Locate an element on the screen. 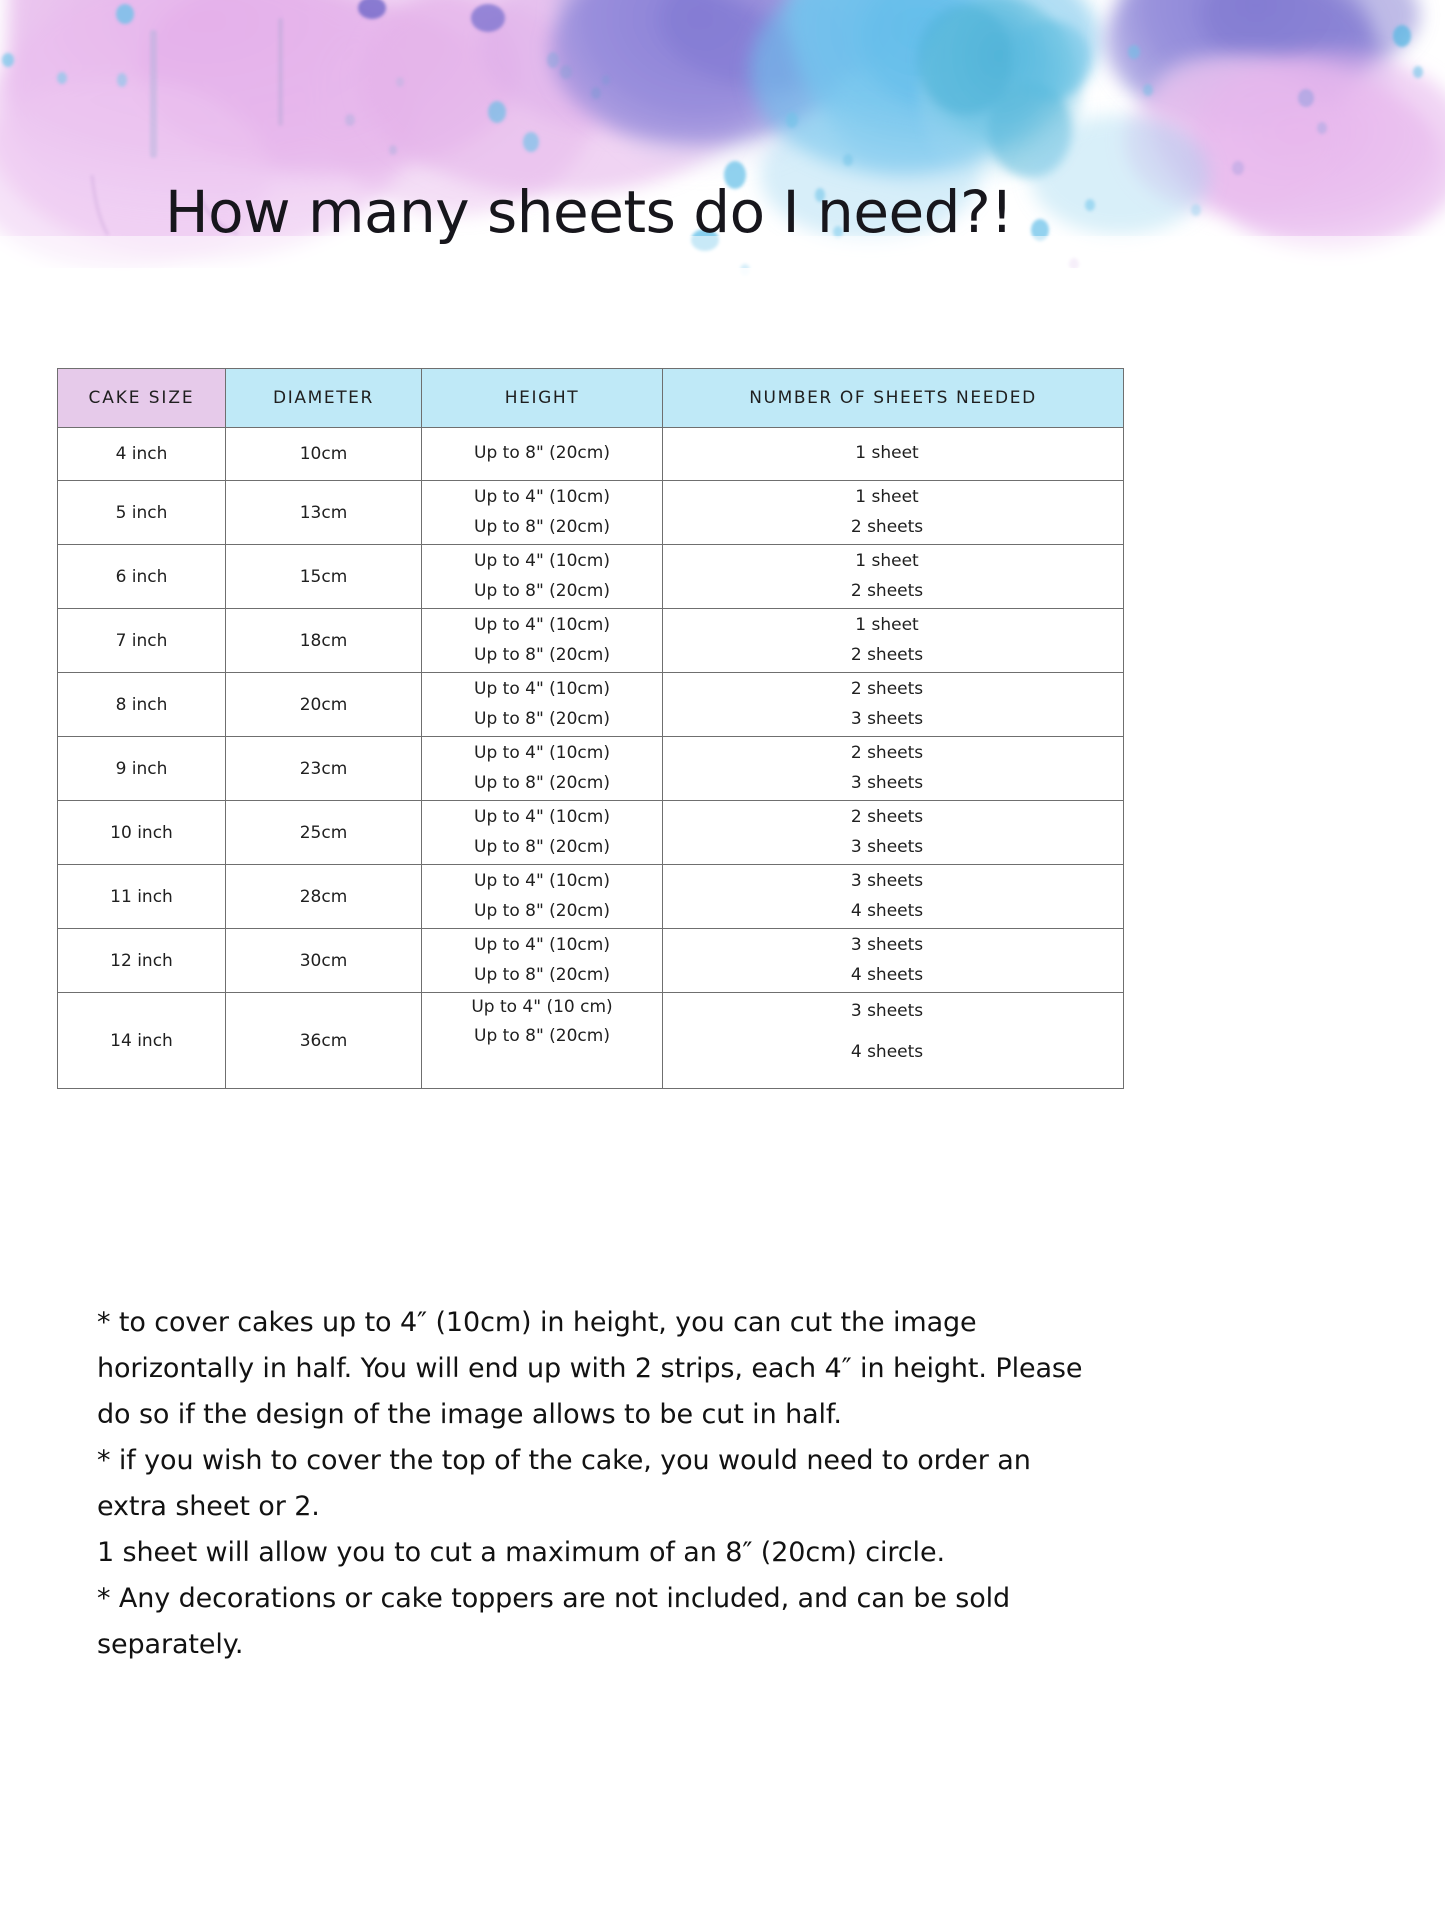  cell-height: Up to 4" (10 cm) Up to 8" (20cm) is located at coordinates (542, 1040).